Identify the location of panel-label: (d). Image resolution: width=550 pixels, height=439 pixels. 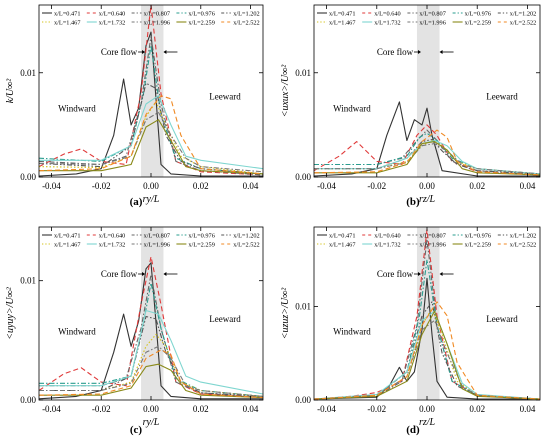
(413, 430).